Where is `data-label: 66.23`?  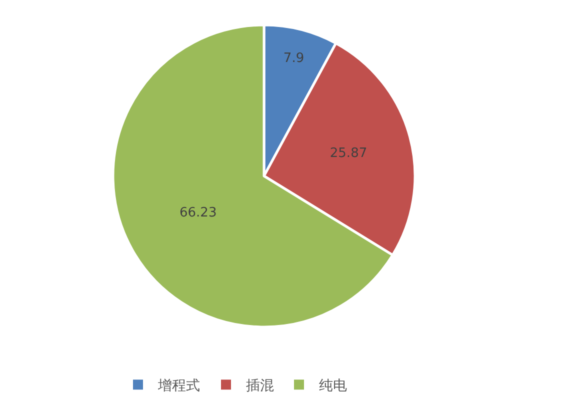
data-label: 66.23 is located at coordinates (198, 212).